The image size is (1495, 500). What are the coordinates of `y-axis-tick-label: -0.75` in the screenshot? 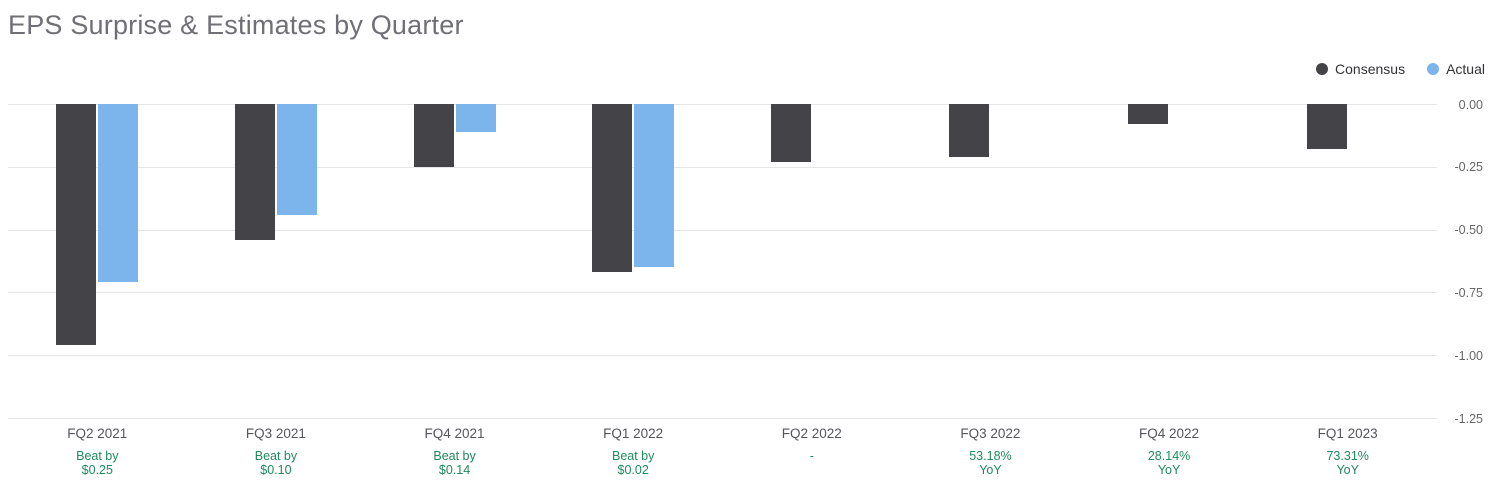 It's located at (1469, 292).